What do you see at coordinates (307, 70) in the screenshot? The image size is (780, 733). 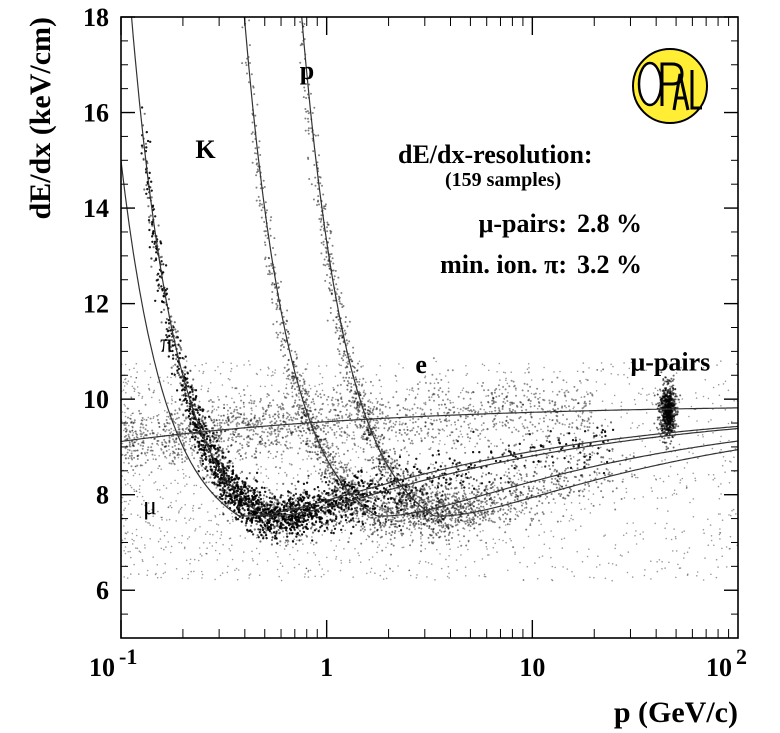 I see `curve-label: p` at bounding box center [307, 70].